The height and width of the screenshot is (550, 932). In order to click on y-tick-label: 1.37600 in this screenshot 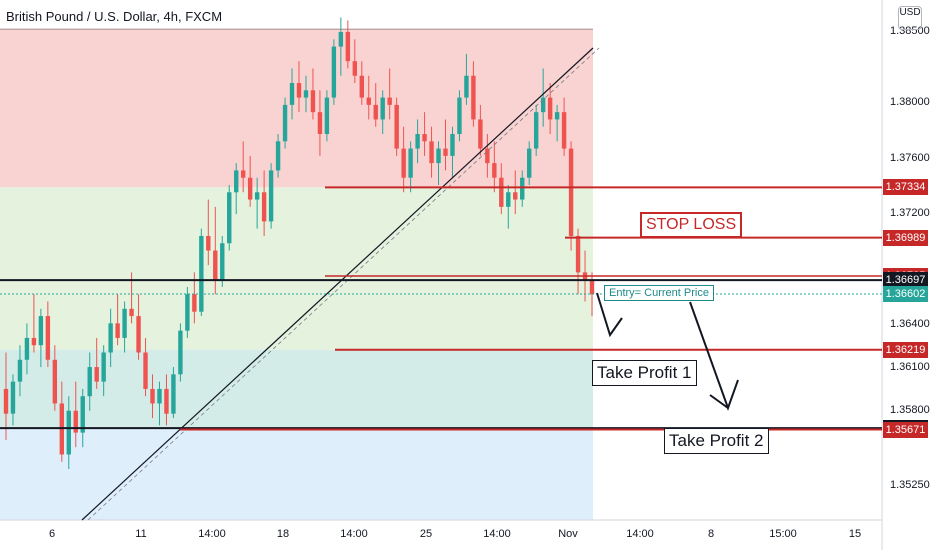, I will do `click(910, 158)`.